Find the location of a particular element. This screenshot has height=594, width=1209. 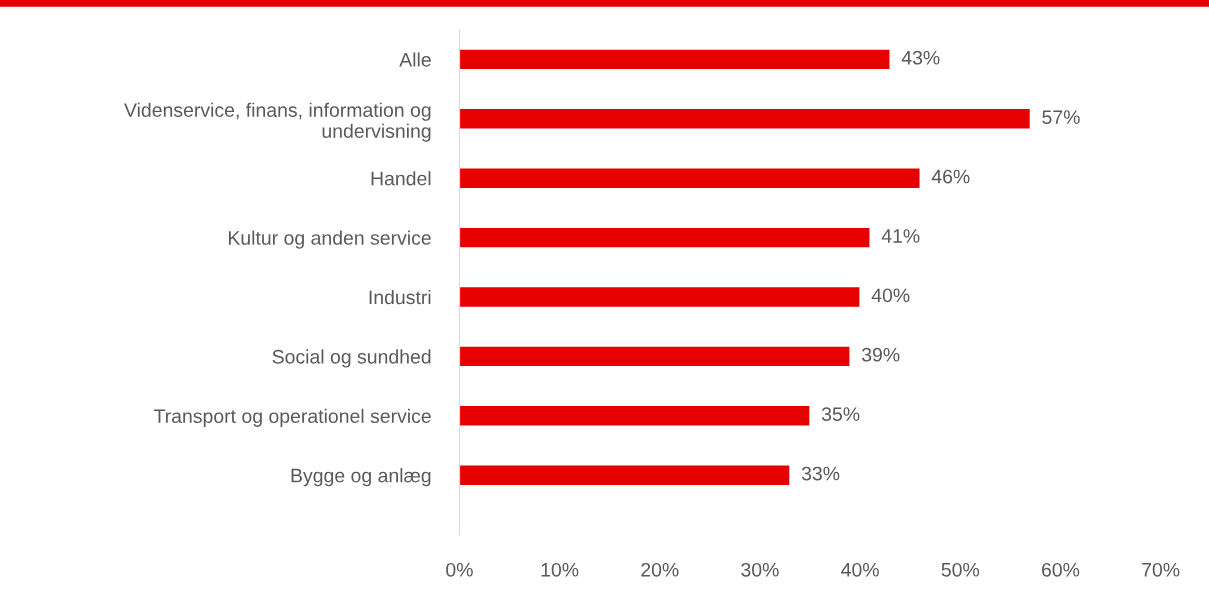

y-tick-label: Alle is located at coordinates (415, 59).